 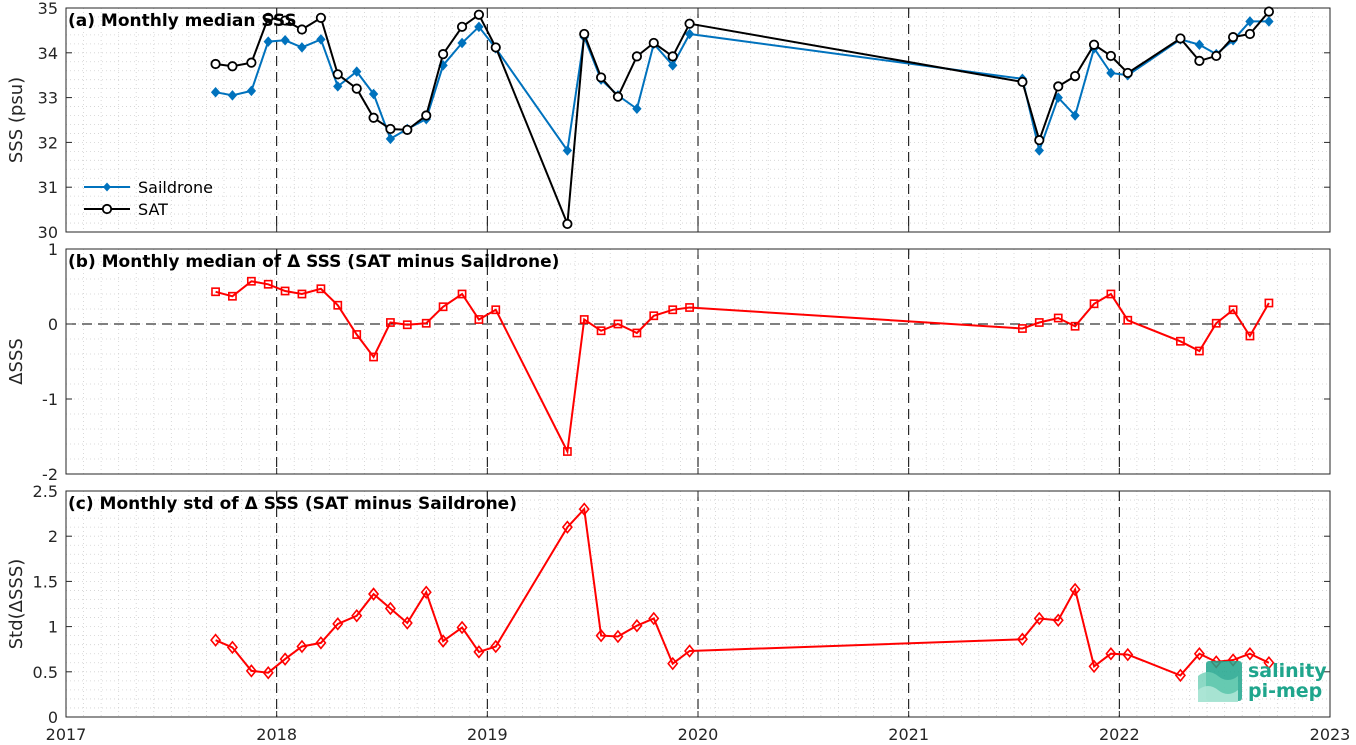 What do you see at coordinates (45, 672) in the screenshot?
I see `y-tick-label: 0.5` at bounding box center [45, 672].